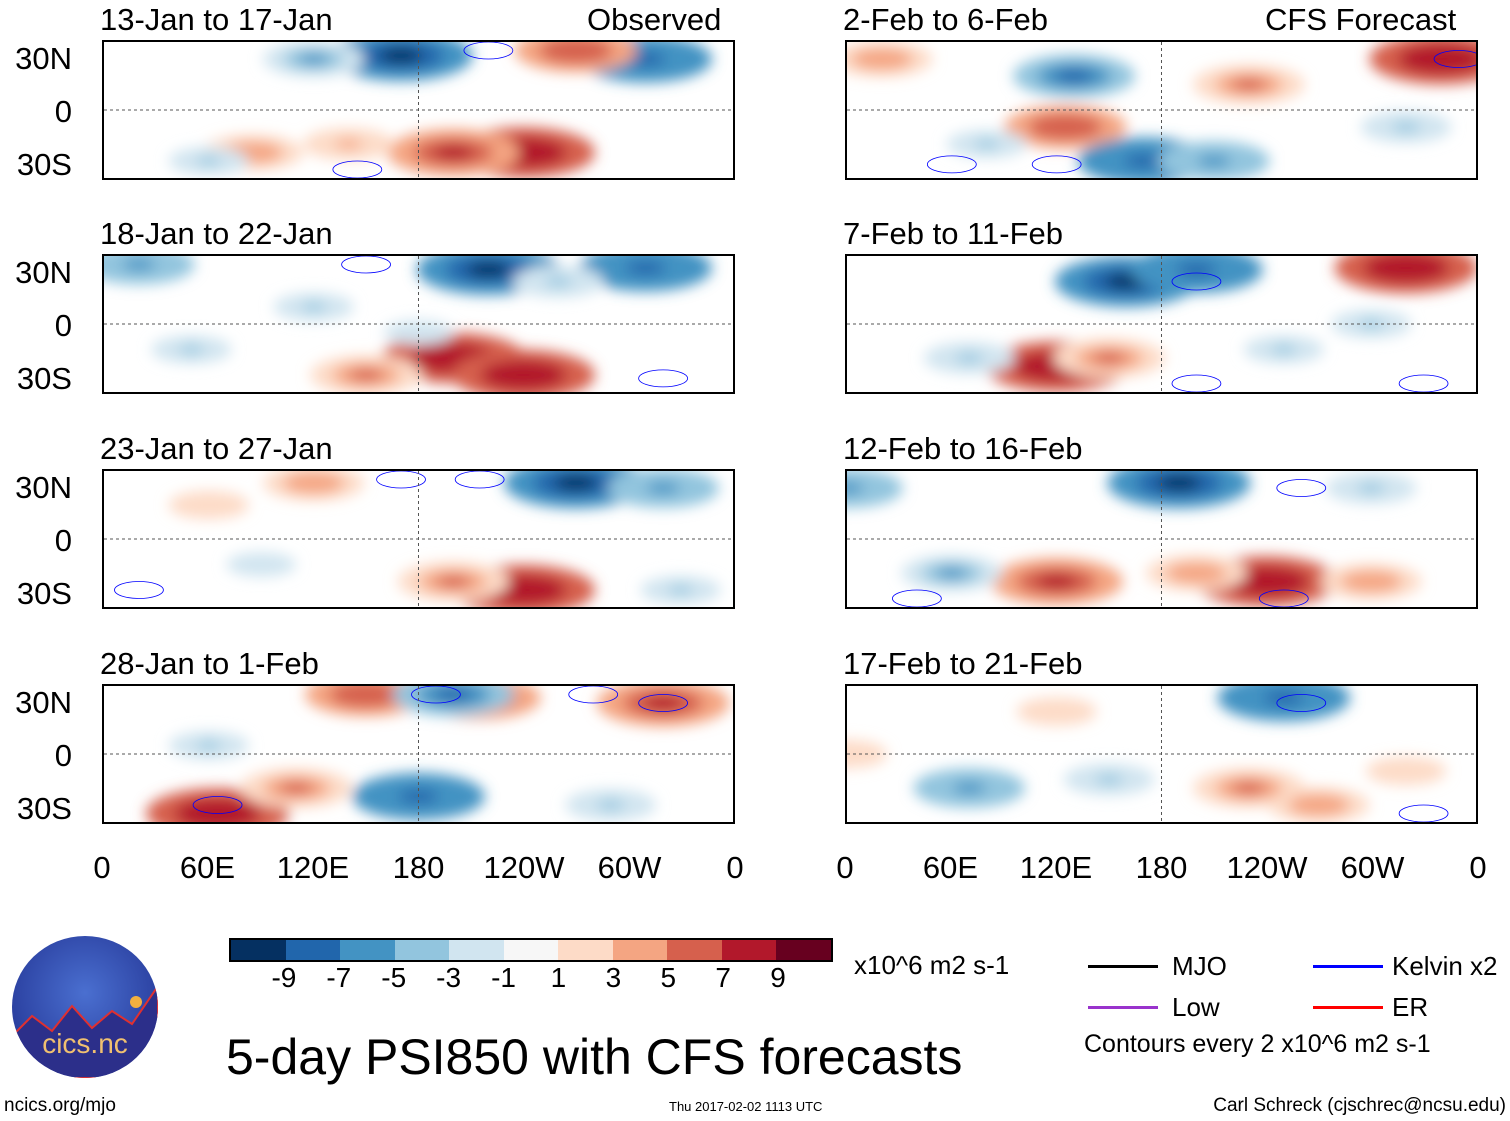 The width and height of the screenshot is (1510, 1121). What do you see at coordinates (950, 867) in the screenshot?
I see `lon-tick-label: 60E` at bounding box center [950, 867].